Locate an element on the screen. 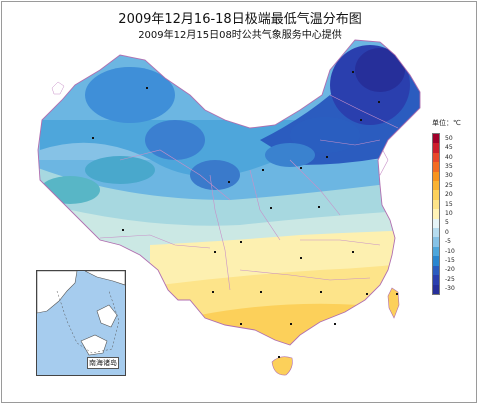 This screenshot has width=480, height=406. legend-tick-label: -5 is located at coordinates (448, 242).